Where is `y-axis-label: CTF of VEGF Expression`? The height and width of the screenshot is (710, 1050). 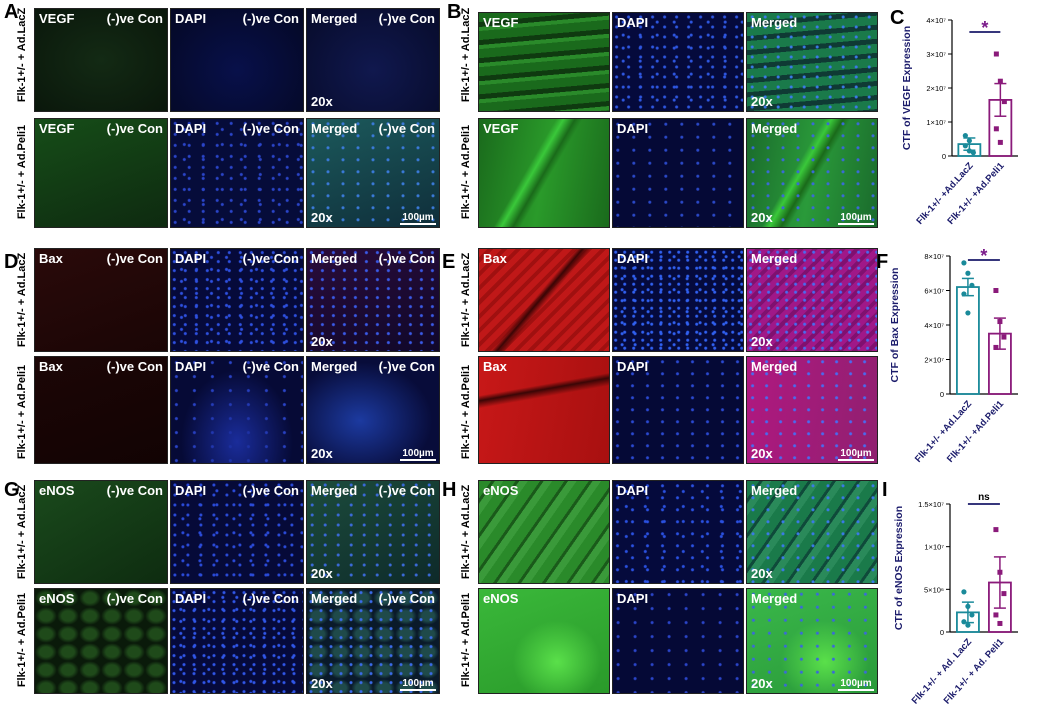
y-axis-label: CTF of VEGF Expression is located at coordinates (907, 88).